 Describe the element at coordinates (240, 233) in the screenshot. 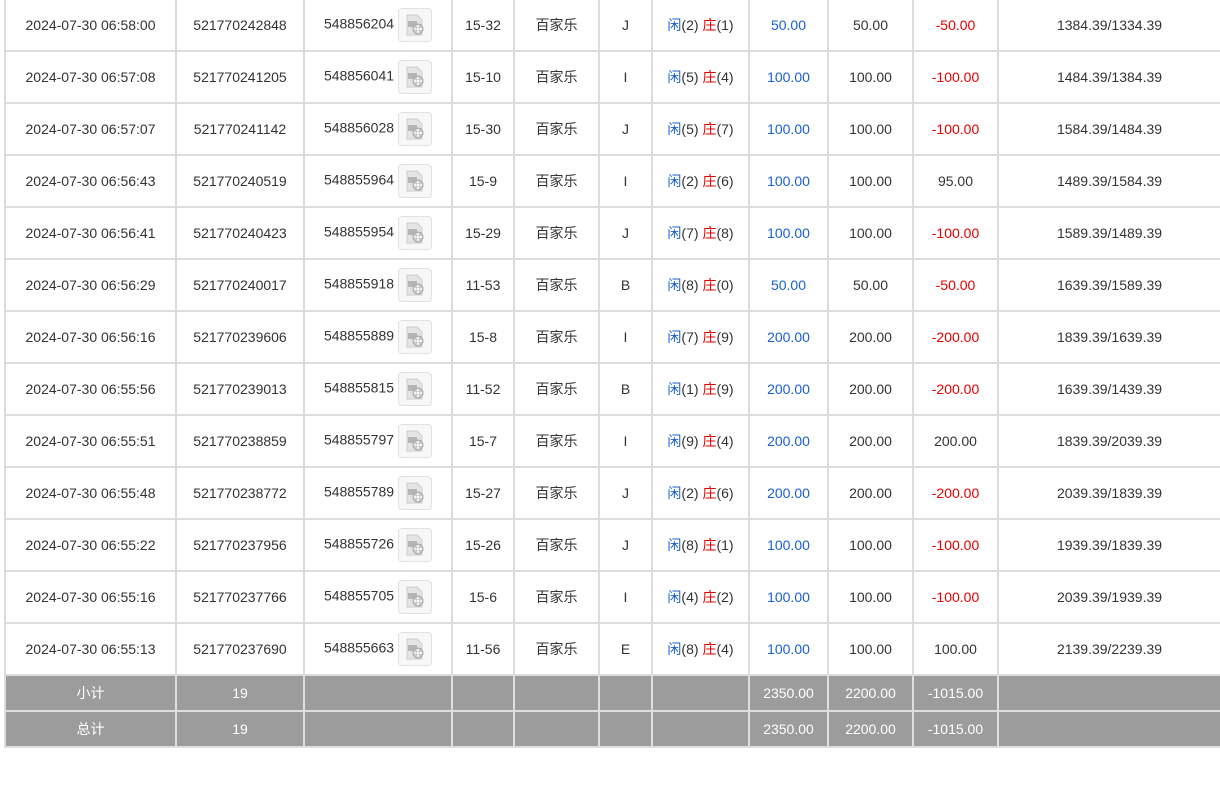

I see `order-id-text: 521770240423` at that location.